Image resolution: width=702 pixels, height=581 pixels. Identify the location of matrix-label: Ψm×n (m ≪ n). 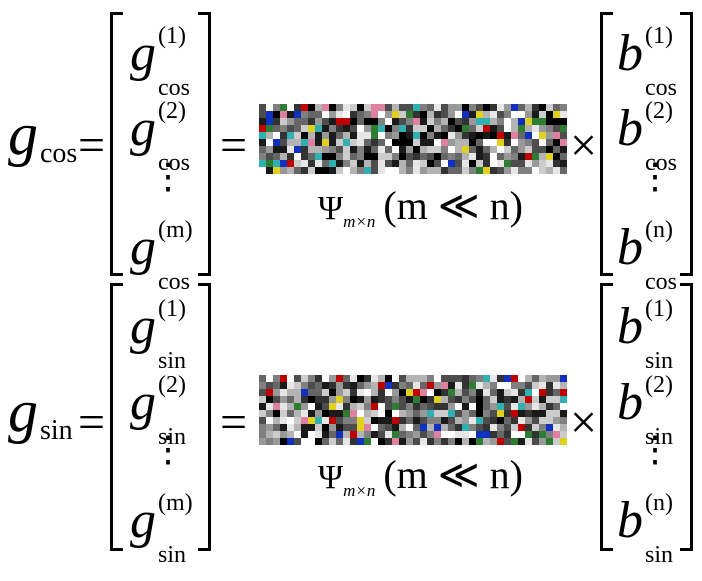
(420, 210).